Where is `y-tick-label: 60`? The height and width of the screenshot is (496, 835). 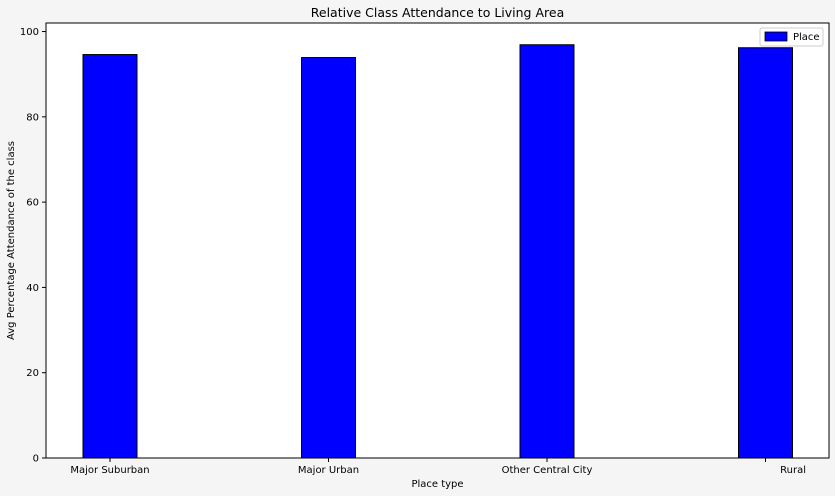 y-tick-label: 60 is located at coordinates (32, 203).